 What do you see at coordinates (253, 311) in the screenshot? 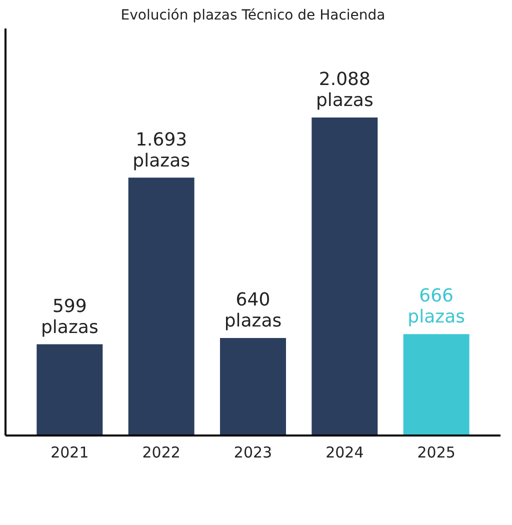
I see `data-label: 640 plazas` at bounding box center [253, 311].